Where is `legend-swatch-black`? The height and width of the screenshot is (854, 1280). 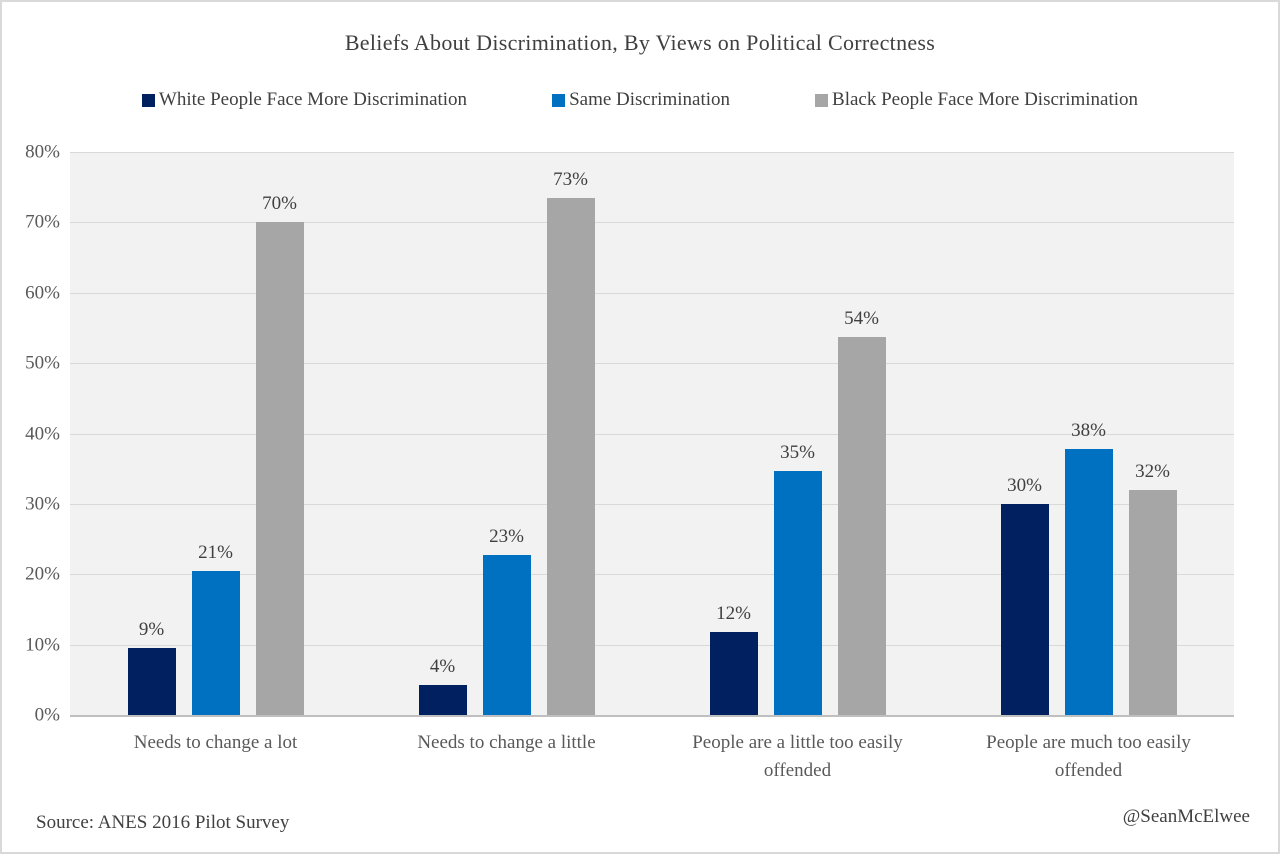 legend-swatch-black is located at coordinates (822, 100).